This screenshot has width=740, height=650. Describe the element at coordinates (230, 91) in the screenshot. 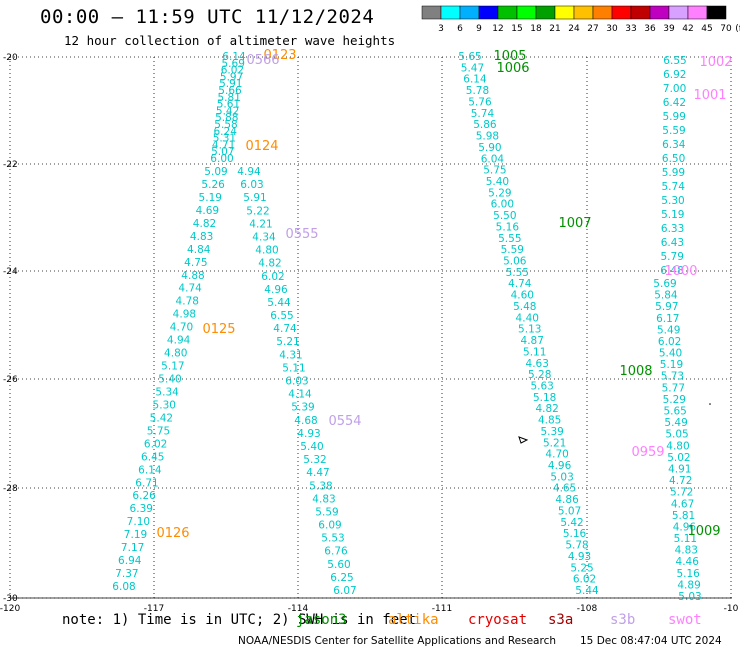

I see `swh-value: 5.66` at that location.